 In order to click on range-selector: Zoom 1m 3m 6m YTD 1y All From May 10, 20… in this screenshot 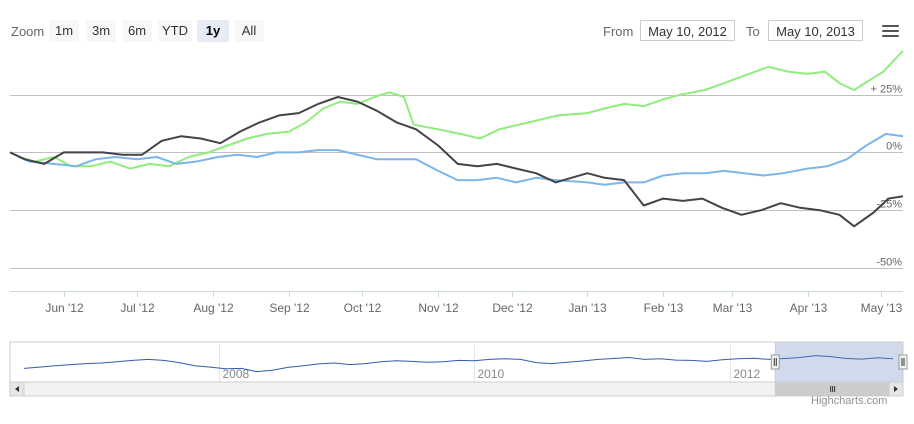, I will do `click(457, 30)`.